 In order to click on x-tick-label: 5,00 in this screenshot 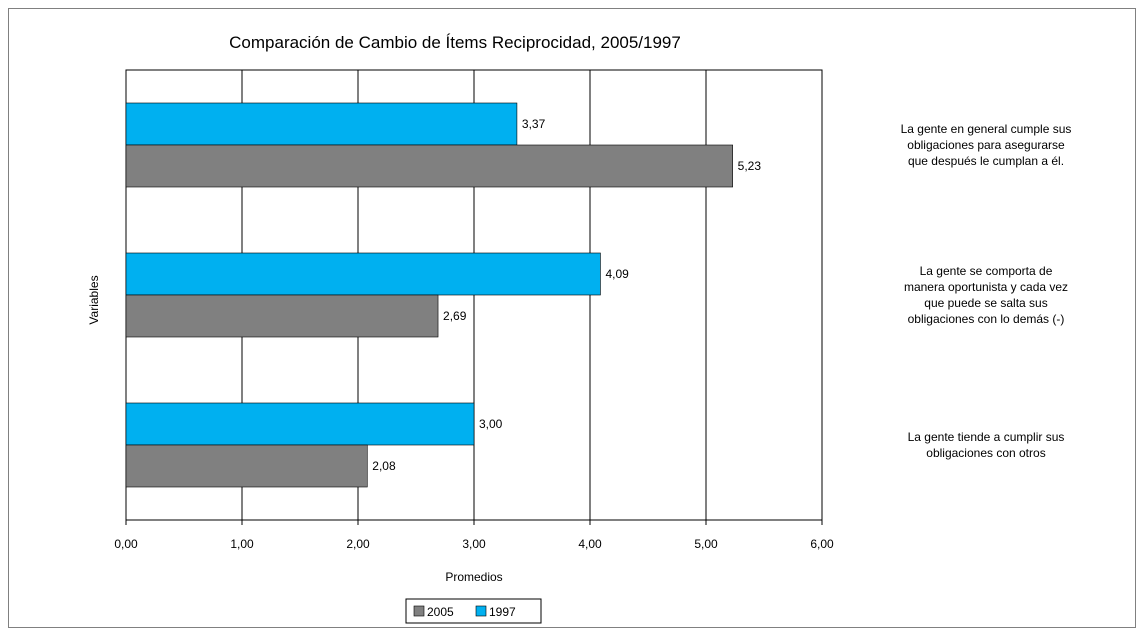, I will do `click(706, 544)`.